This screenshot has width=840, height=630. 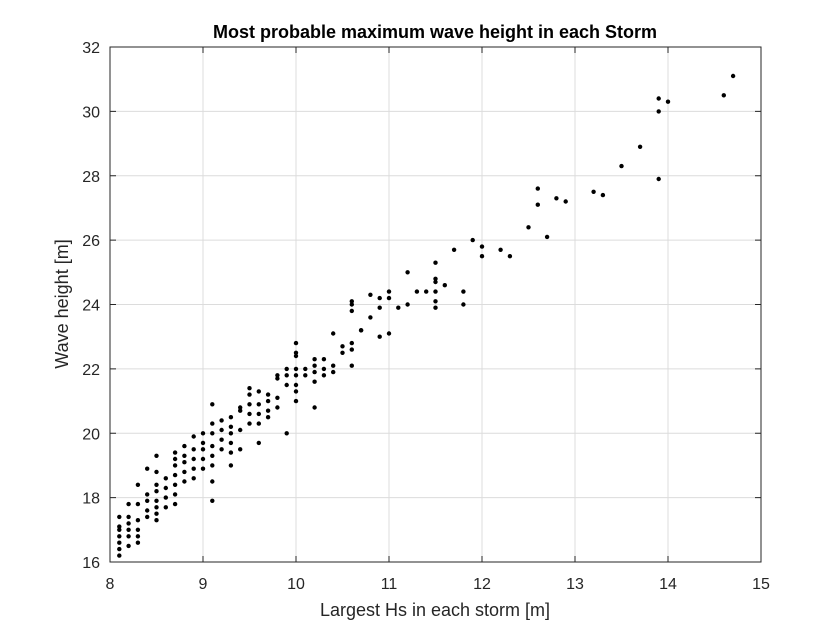 What do you see at coordinates (482, 584) in the screenshot?
I see `x-tick-label: 12` at bounding box center [482, 584].